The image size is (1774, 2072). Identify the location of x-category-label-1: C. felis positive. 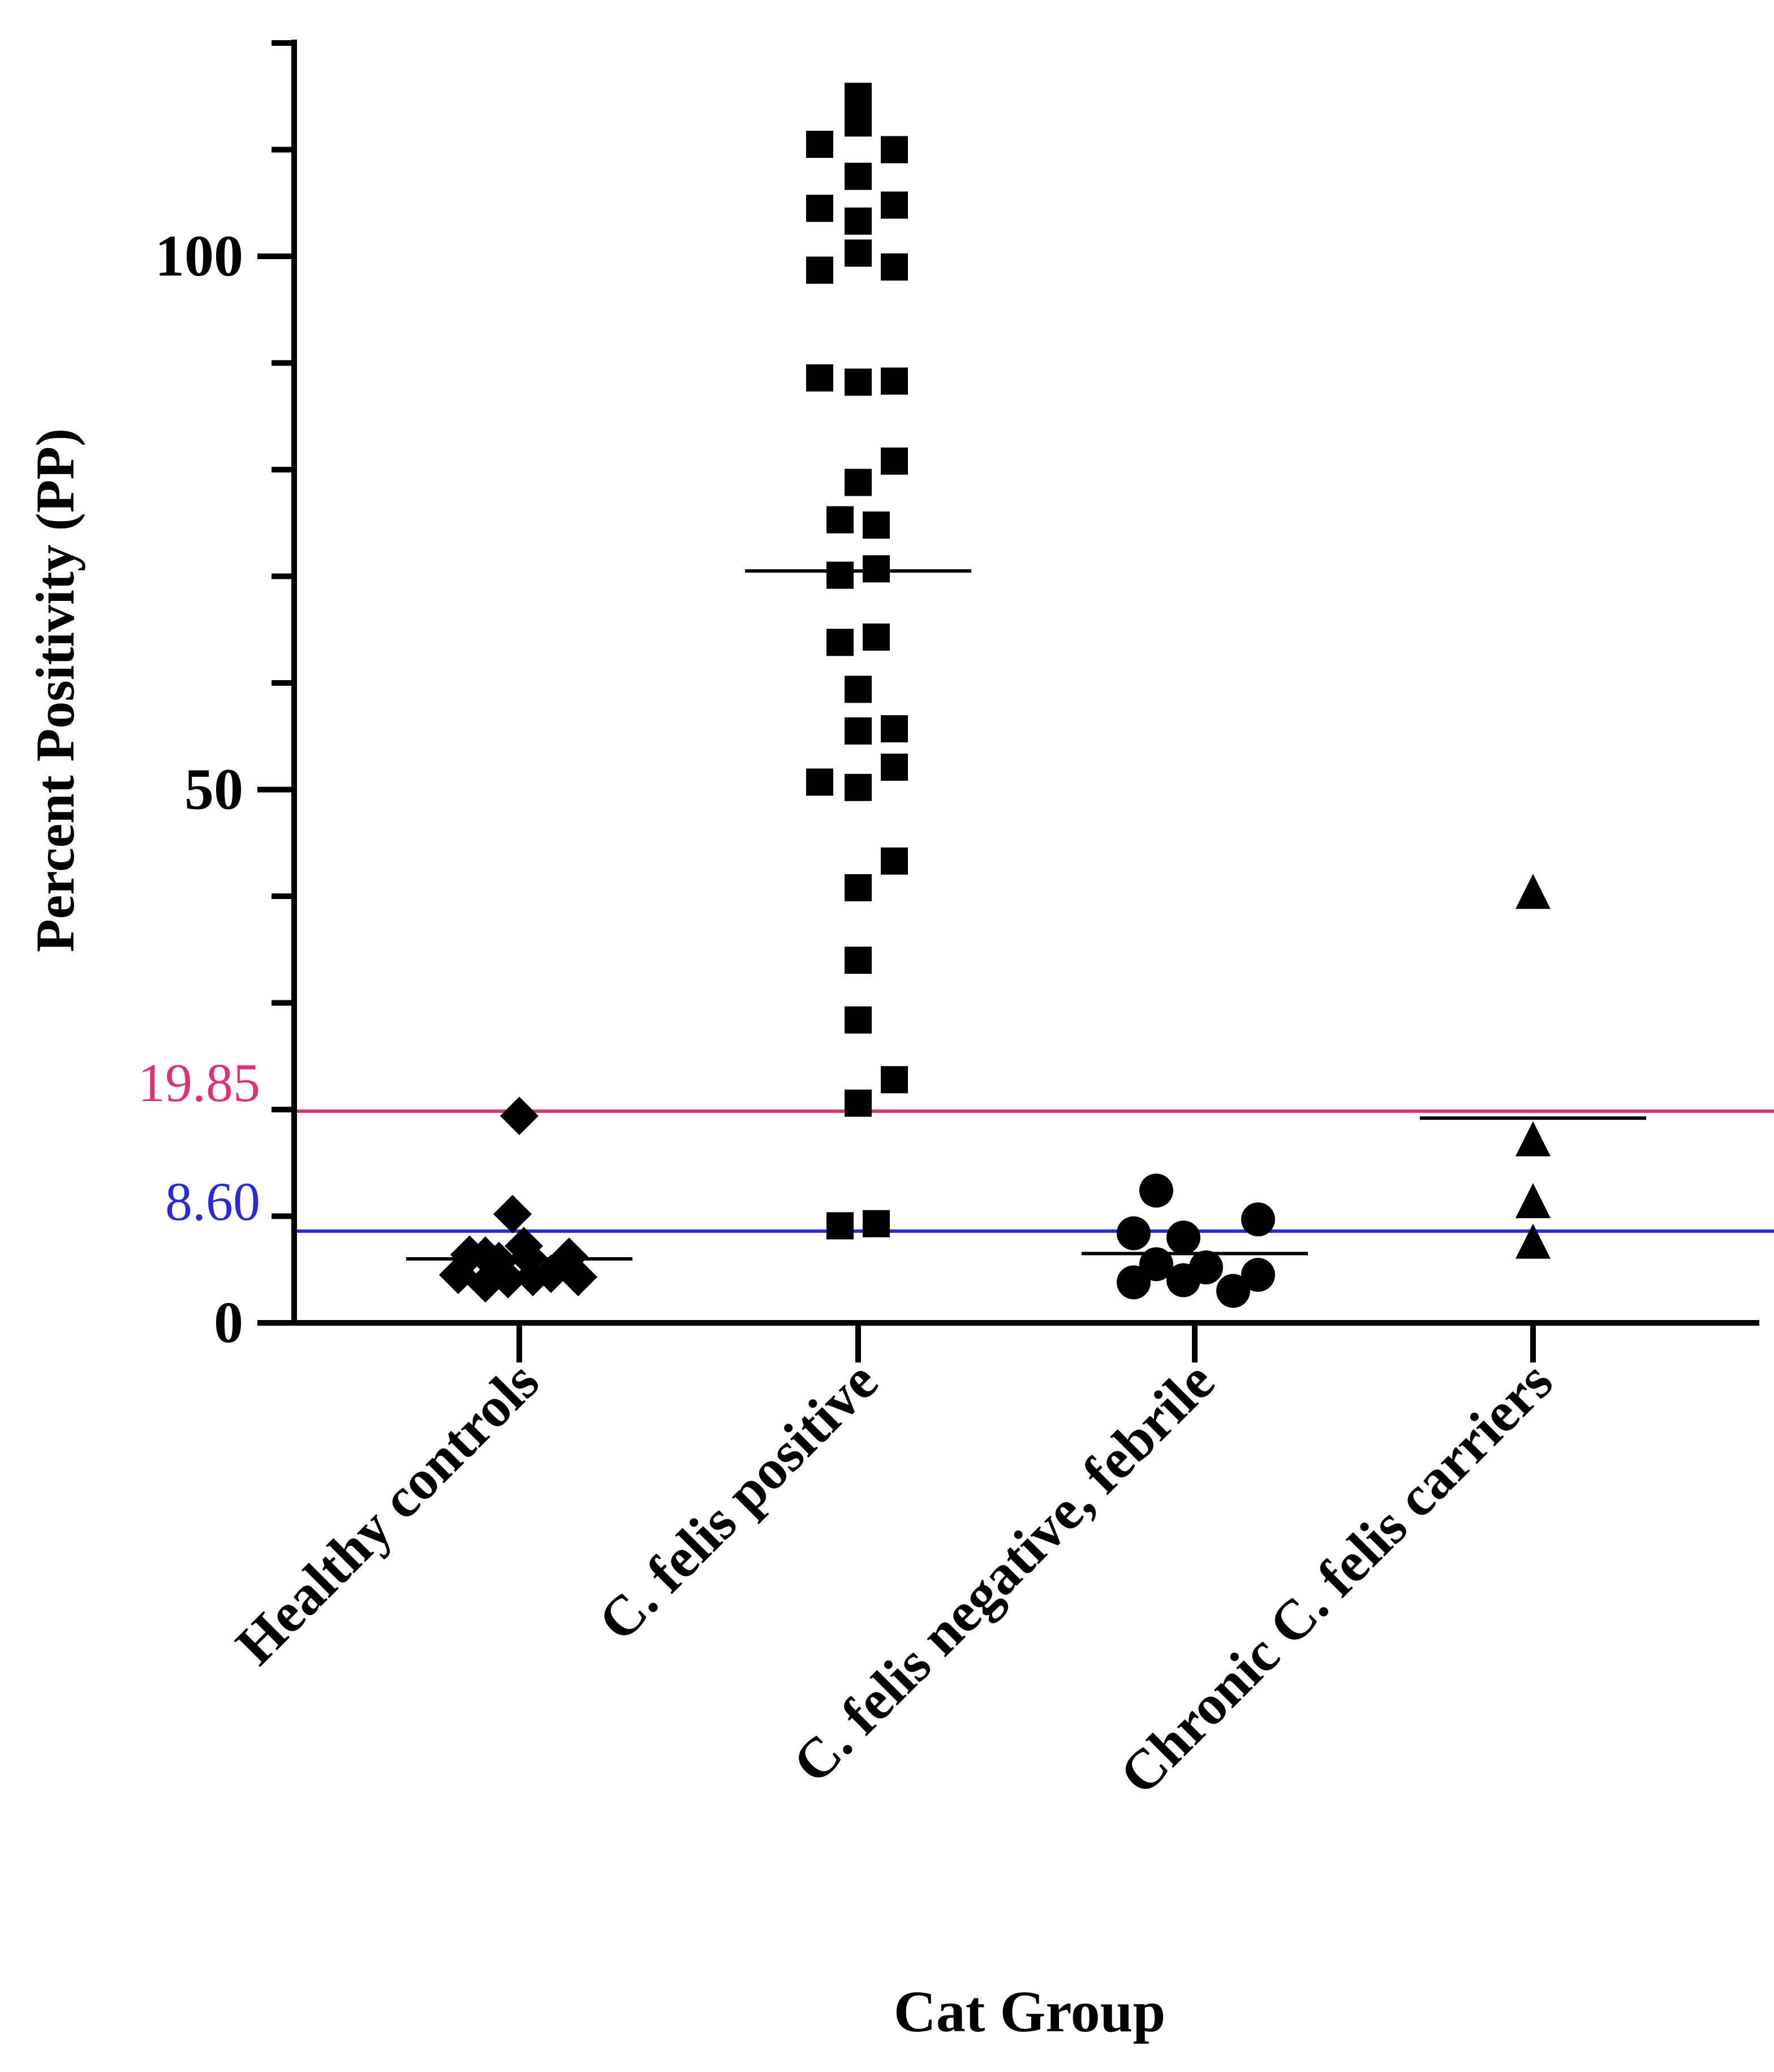
(738, 1501).